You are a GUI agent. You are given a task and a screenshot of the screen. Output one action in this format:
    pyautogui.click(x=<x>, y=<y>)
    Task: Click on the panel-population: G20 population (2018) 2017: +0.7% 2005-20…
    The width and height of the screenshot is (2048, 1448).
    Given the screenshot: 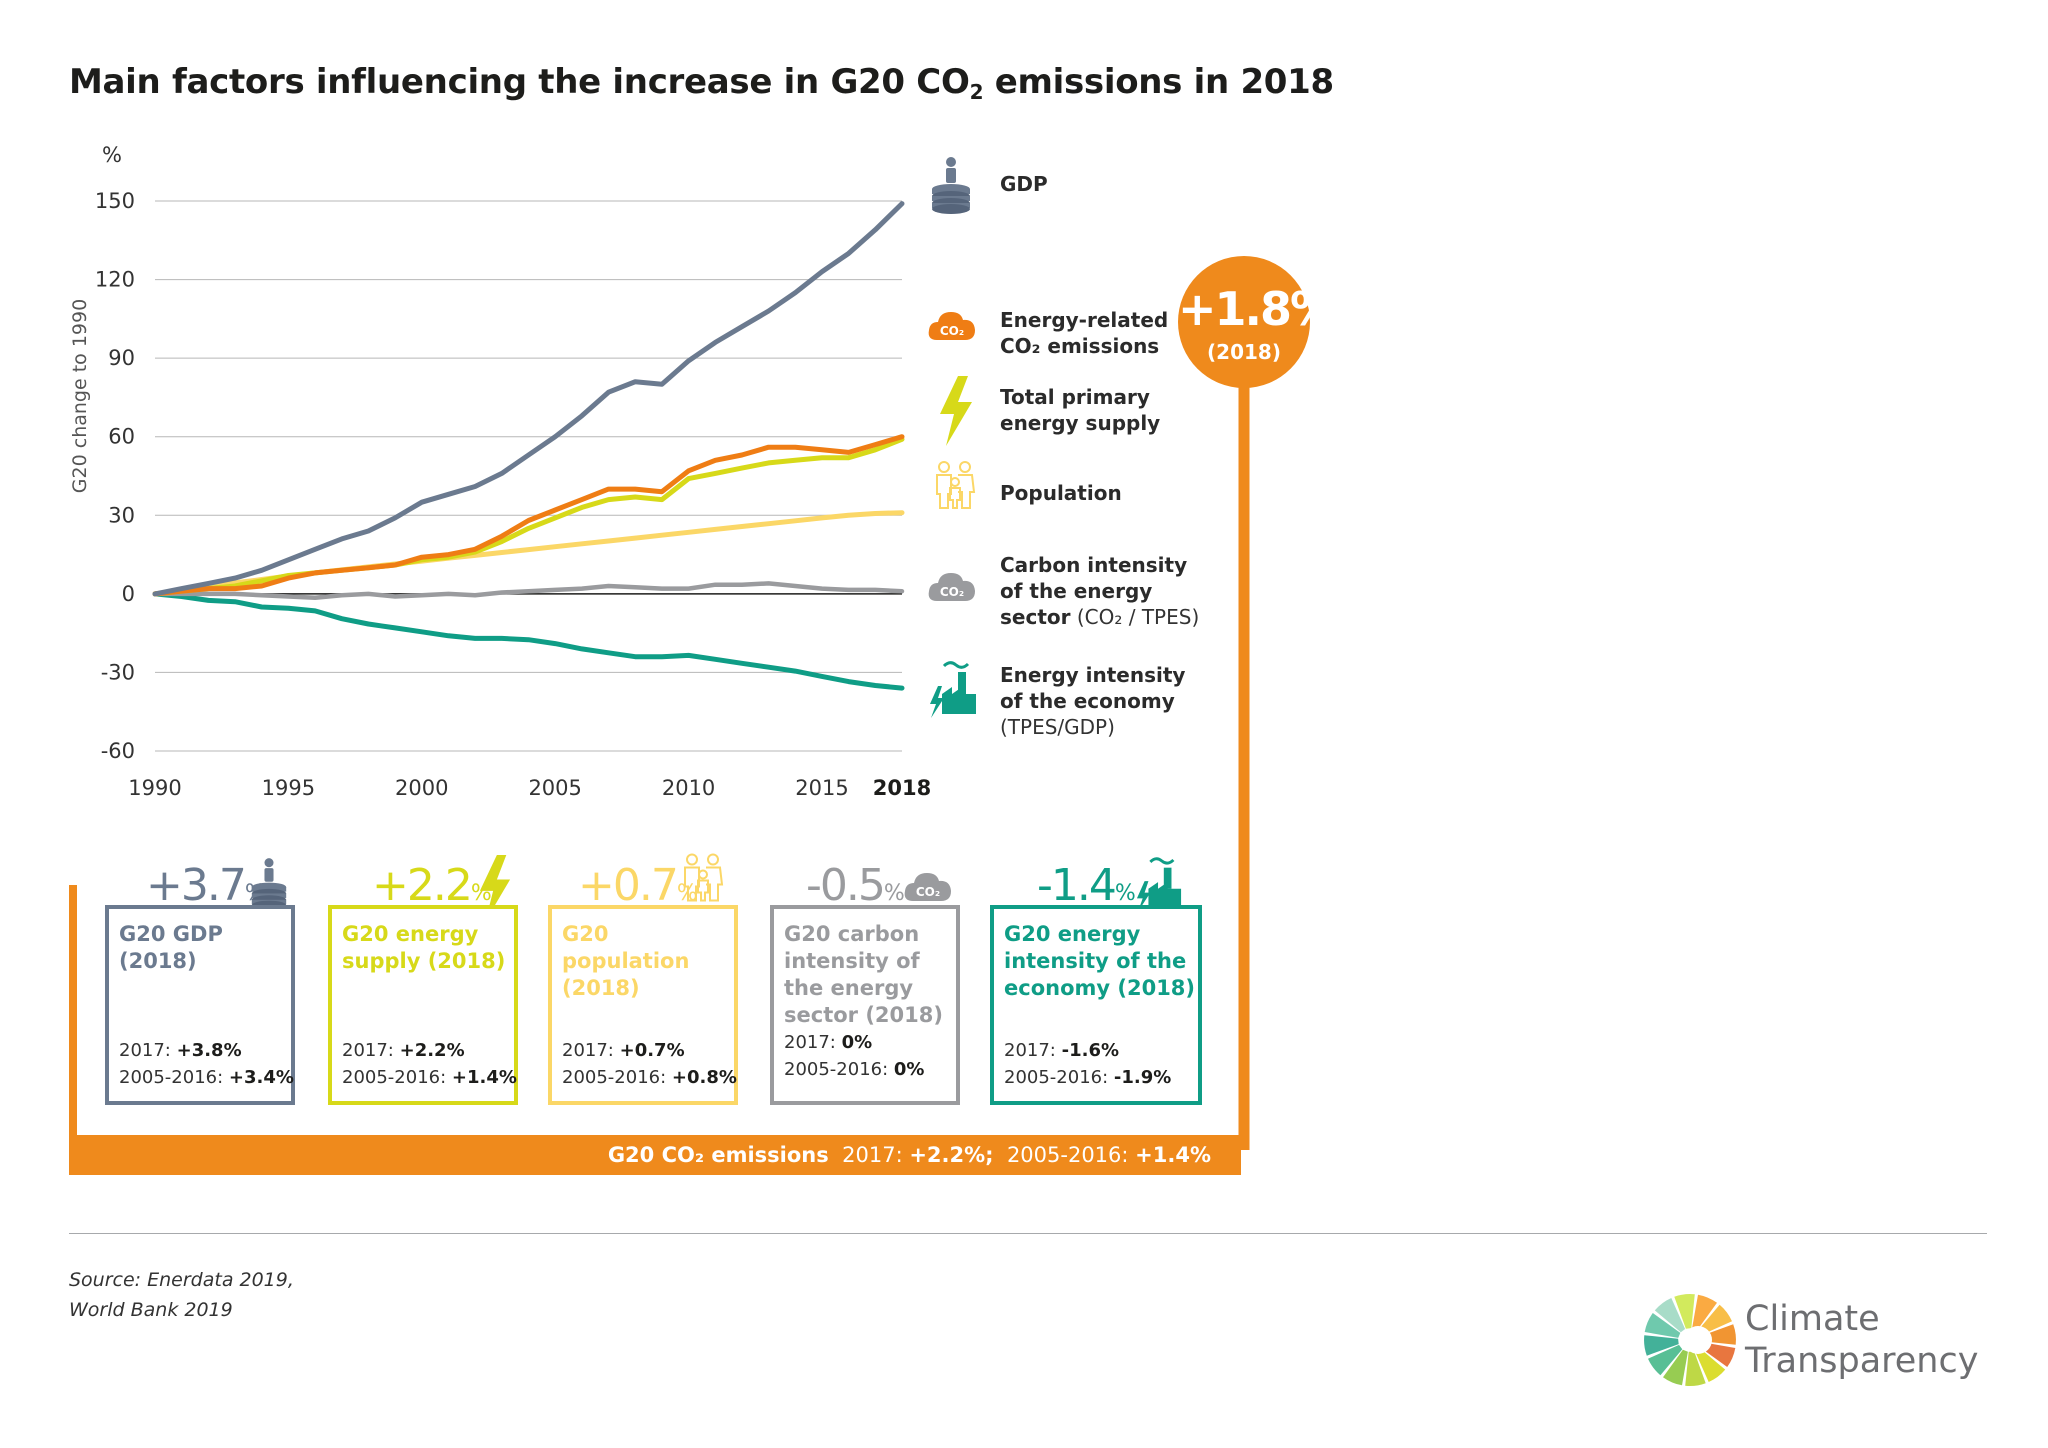 What is the action you would take?
    pyautogui.click(x=643, y=1005)
    